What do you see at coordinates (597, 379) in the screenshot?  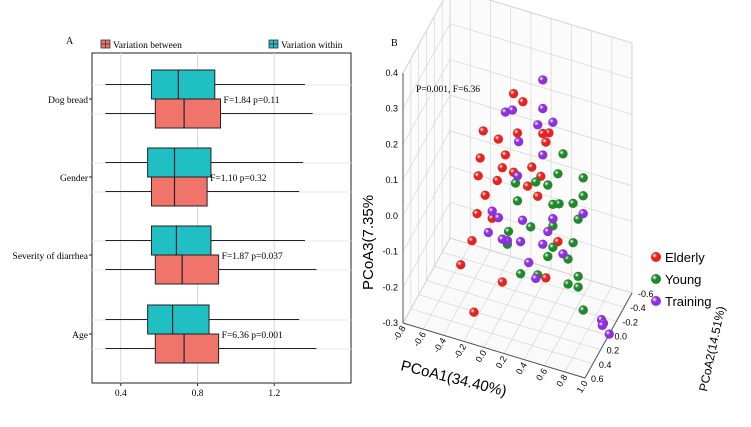 I see `y-tick-label: 0.6` at bounding box center [597, 379].